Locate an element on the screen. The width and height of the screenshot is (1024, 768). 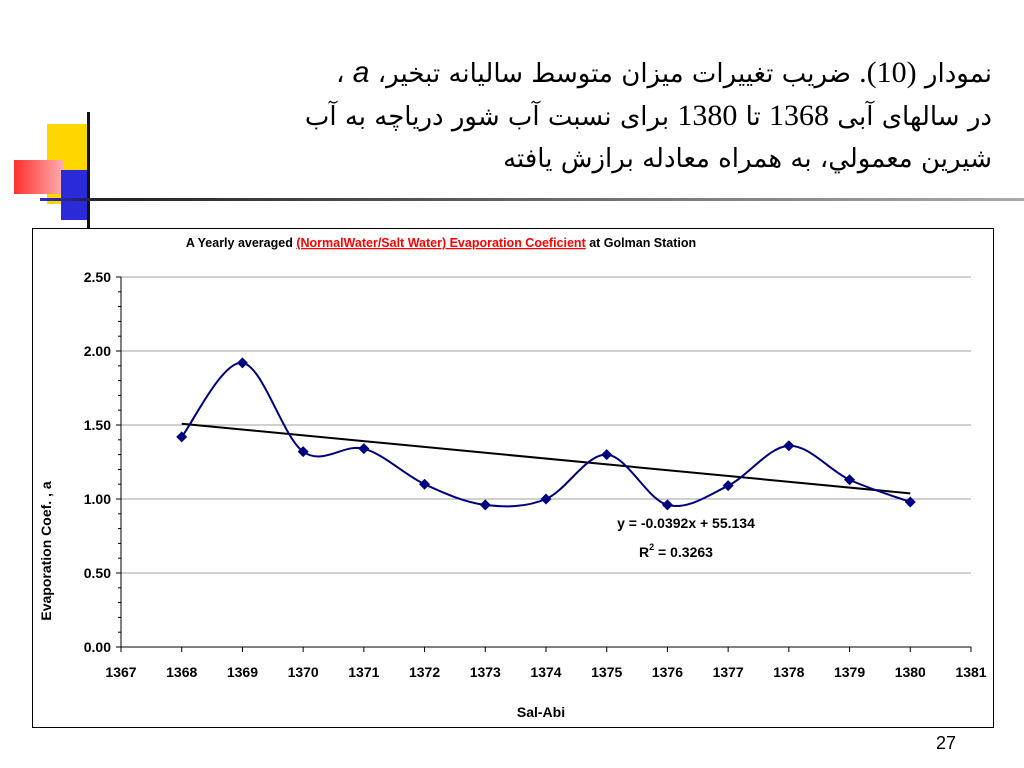
x-tick-label: 1374 is located at coordinates (545, 672).